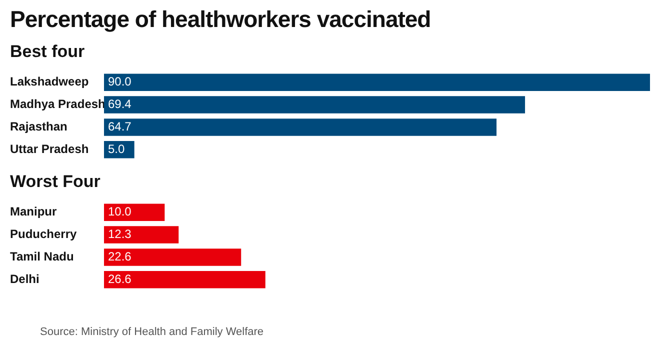 This screenshot has width=654, height=341. I want to click on y-tick-label: Manipur, so click(33, 211).